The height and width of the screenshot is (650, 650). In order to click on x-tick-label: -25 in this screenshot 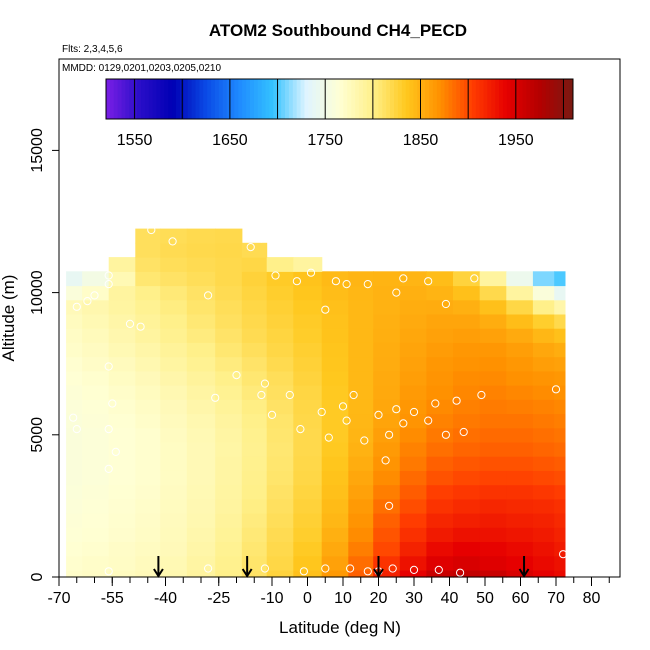, I will do `click(218, 598)`.